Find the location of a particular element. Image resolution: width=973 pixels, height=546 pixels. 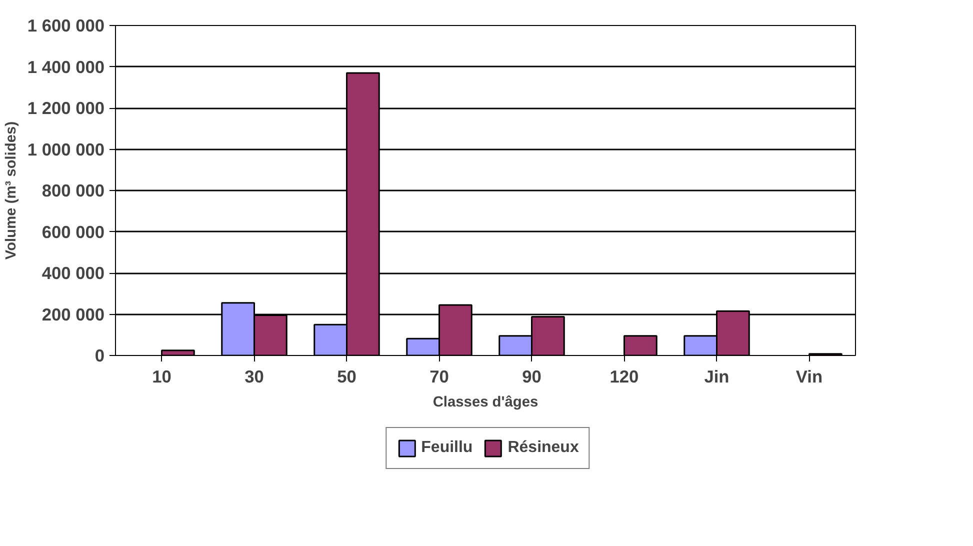

y-tick-label: 200 000 is located at coordinates (73, 314).